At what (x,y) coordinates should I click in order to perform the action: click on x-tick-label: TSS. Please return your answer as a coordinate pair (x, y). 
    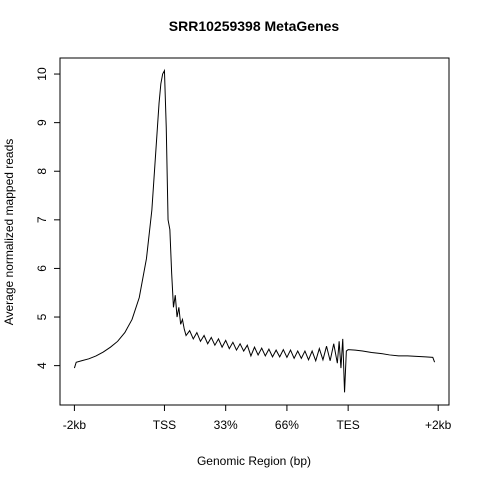
    Looking at the image, I should click on (164, 425).